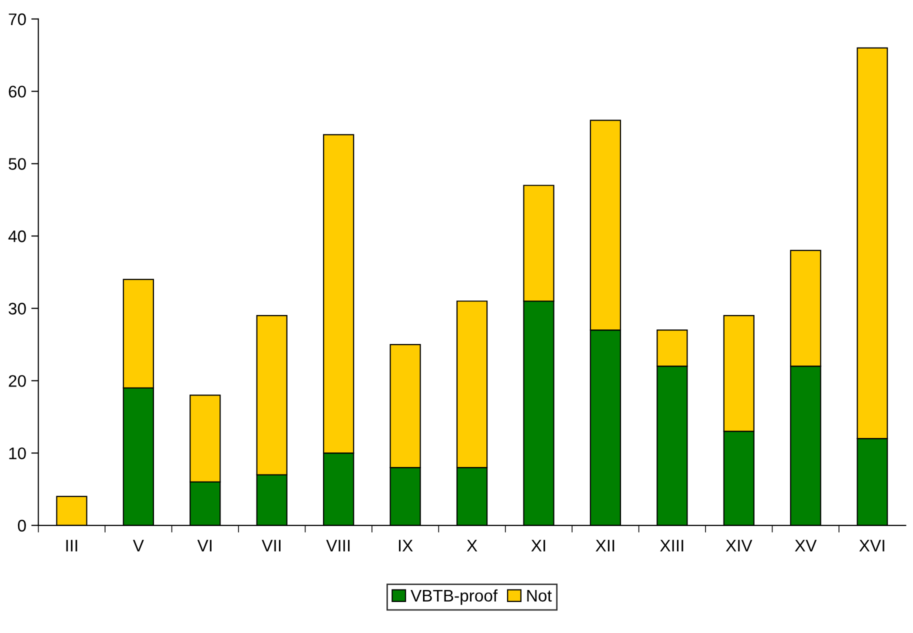 The height and width of the screenshot is (633, 913). What do you see at coordinates (204, 546) in the screenshot?
I see `x-tick-label: VI` at bounding box center [204, 546].